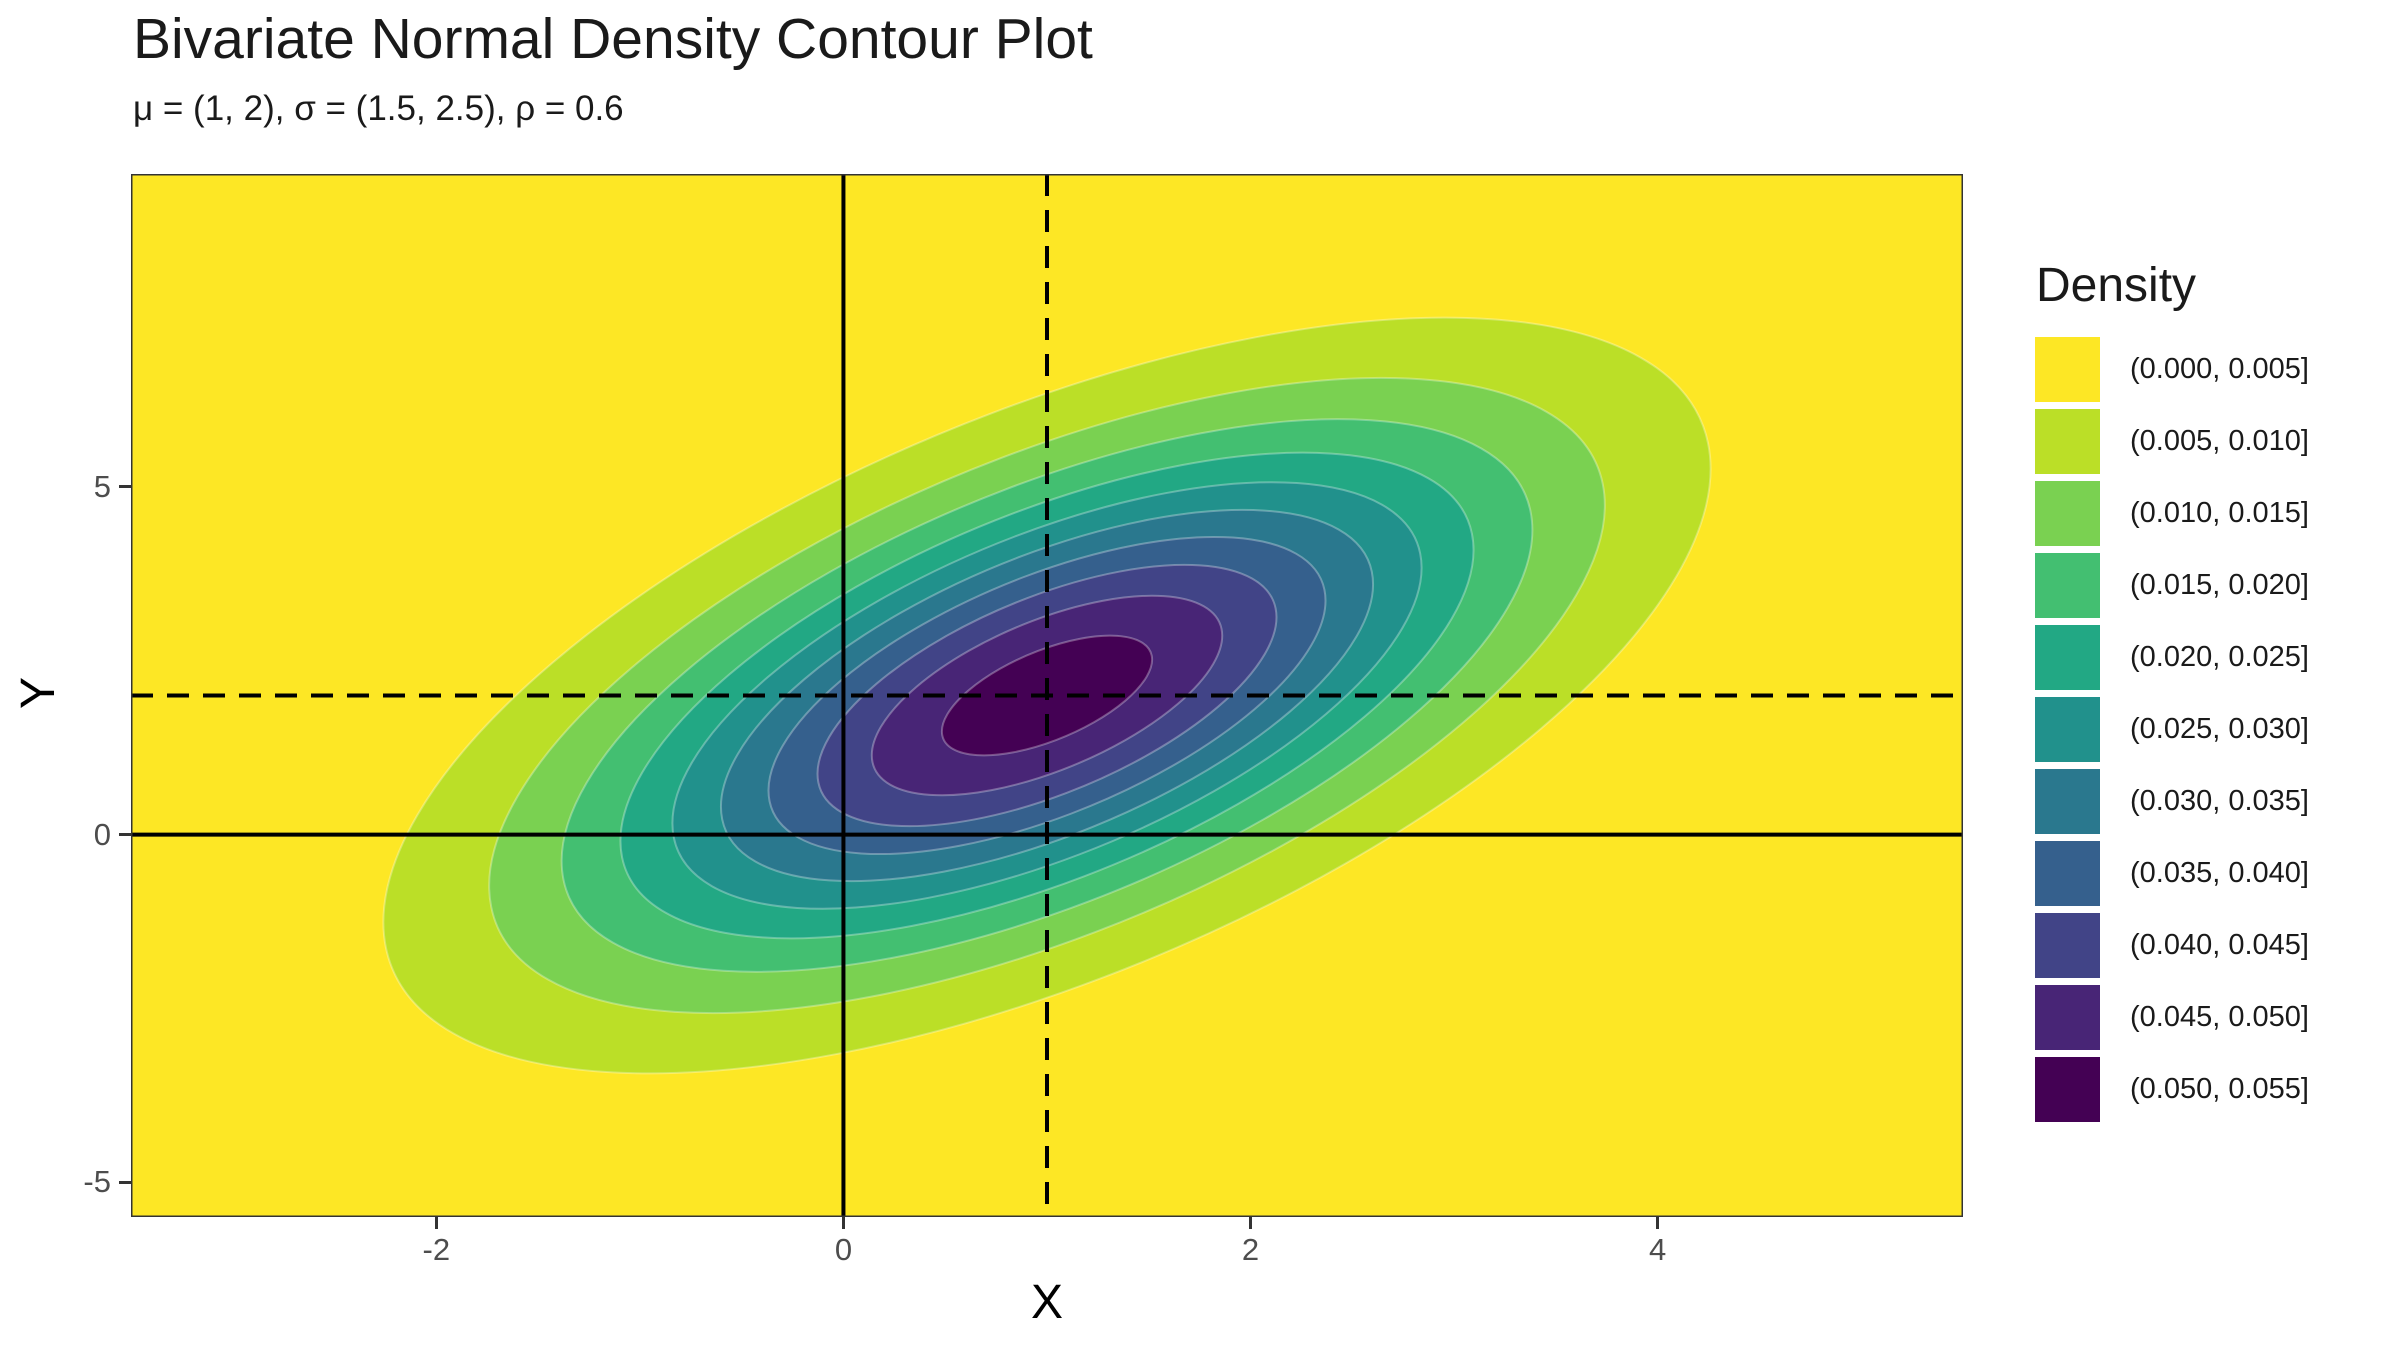  I want to click on legend-label: (0.040, 0.045], so click(2219, 945).